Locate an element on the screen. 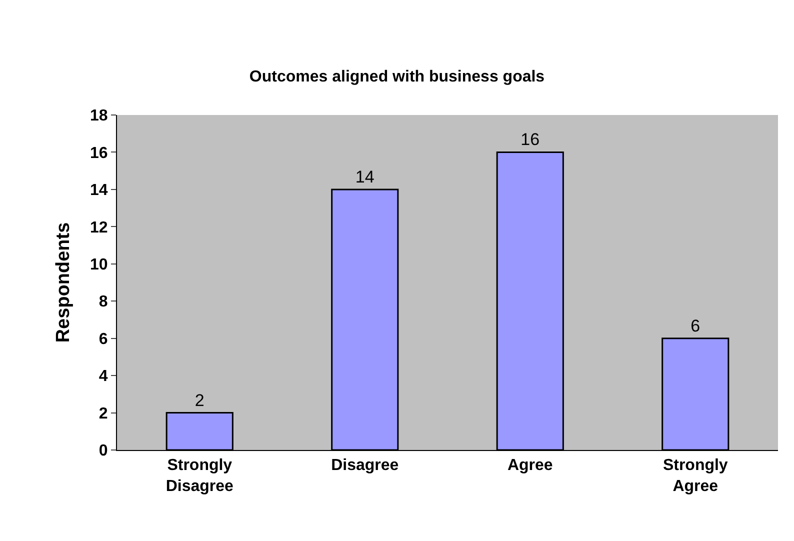  y-axis-title: Respondents is located at coordinates (63, 282).